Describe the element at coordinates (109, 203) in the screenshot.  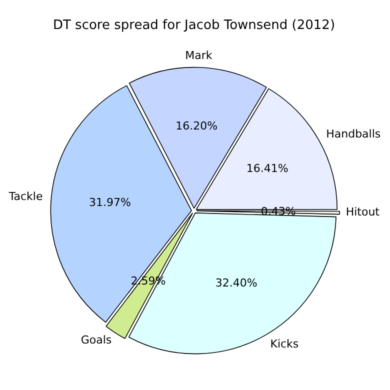
I see `data-label: 31.97%` at that location.